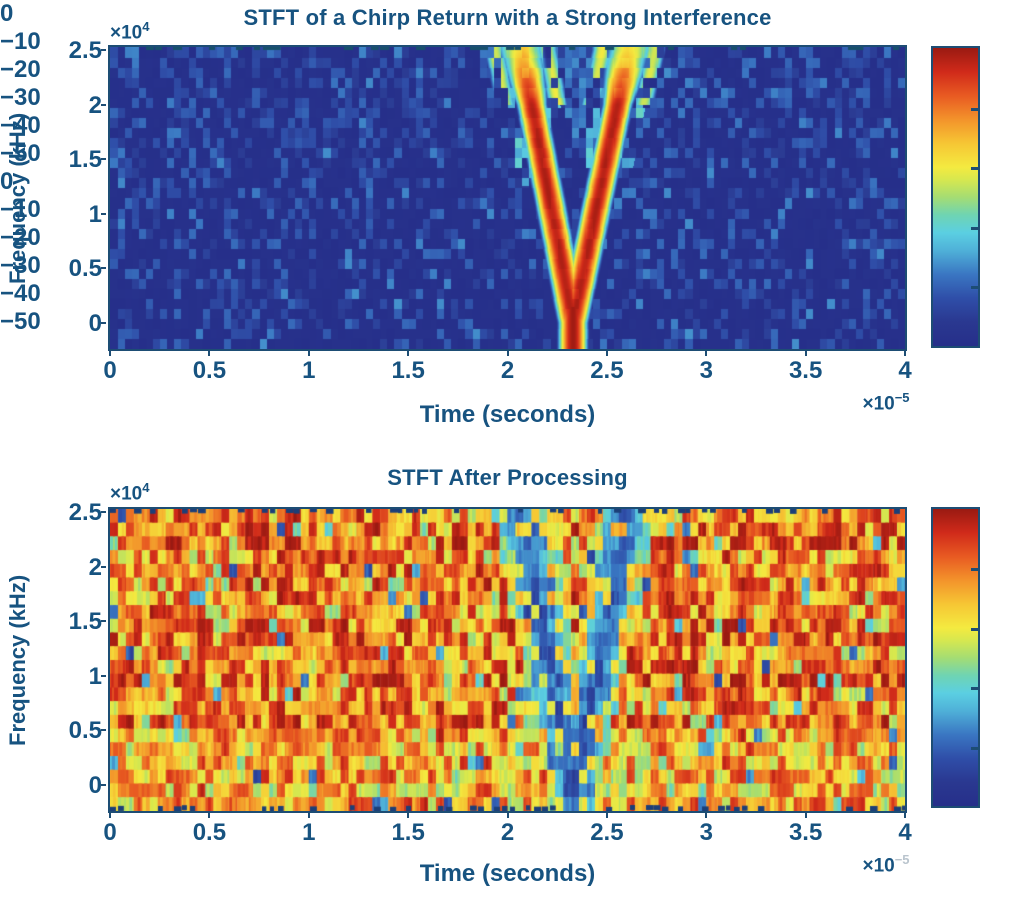 The height and width of the screenshot is (899, 1036). What do you see at coordinates (95, 567) in the screenshot?
I see `y-tick-label: 2` at bounding box center [95, 567].